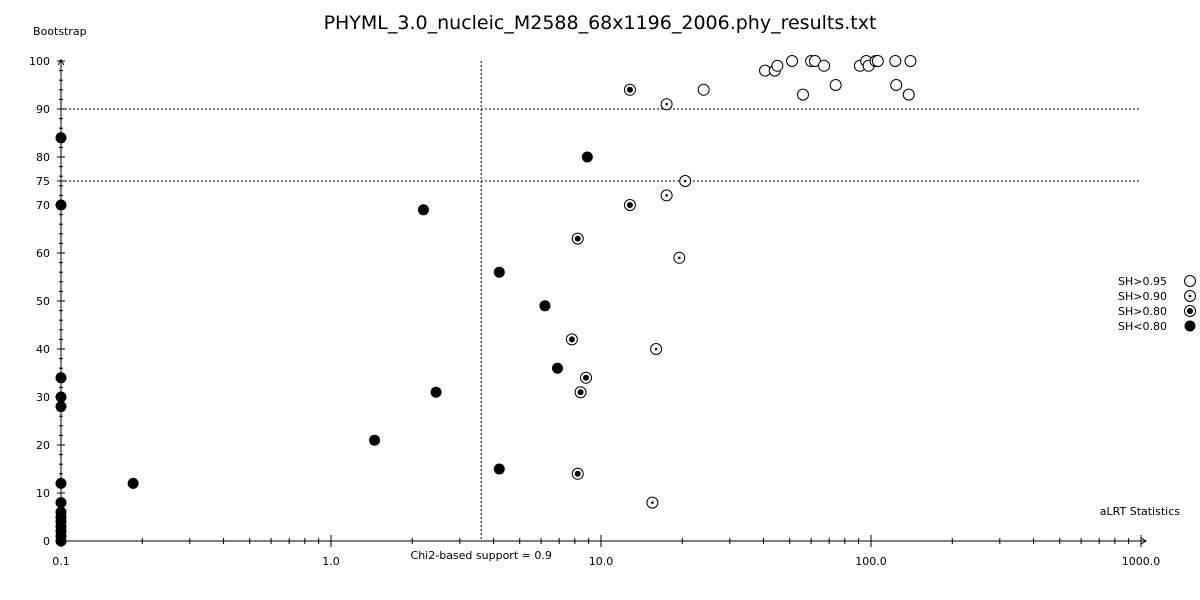 Image resolution: width=1200 pixels, height=600 pixels. What do you see at coordinates (43, 253) in the screenshot?
I see `y-tick-label: 60` at bounding box center [43, 253].